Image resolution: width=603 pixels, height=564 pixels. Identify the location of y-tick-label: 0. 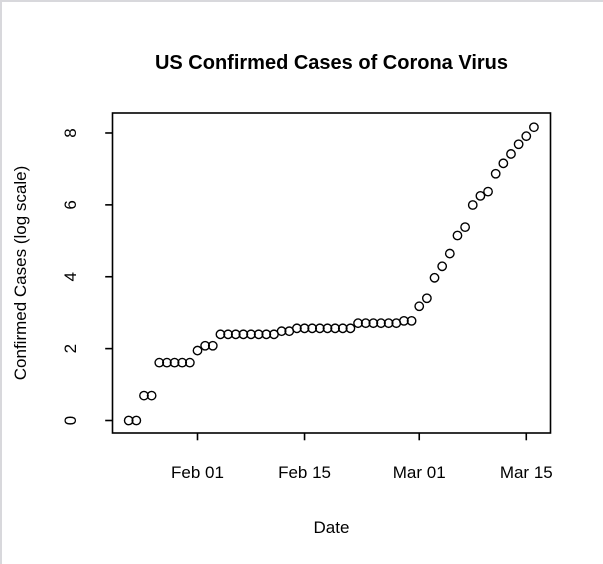
(70, 420).